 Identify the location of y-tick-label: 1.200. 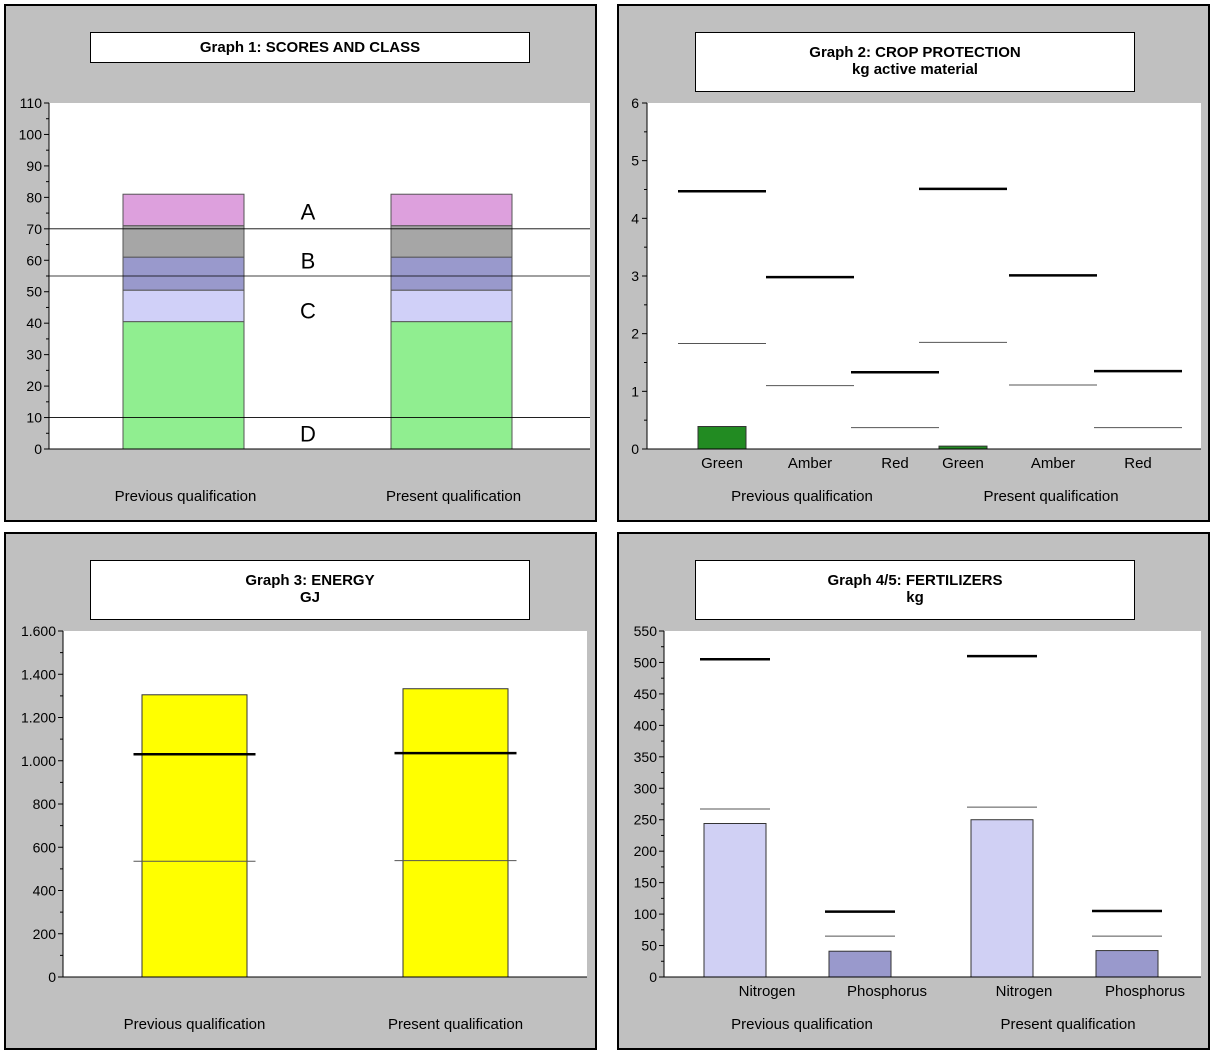
(38, 718).